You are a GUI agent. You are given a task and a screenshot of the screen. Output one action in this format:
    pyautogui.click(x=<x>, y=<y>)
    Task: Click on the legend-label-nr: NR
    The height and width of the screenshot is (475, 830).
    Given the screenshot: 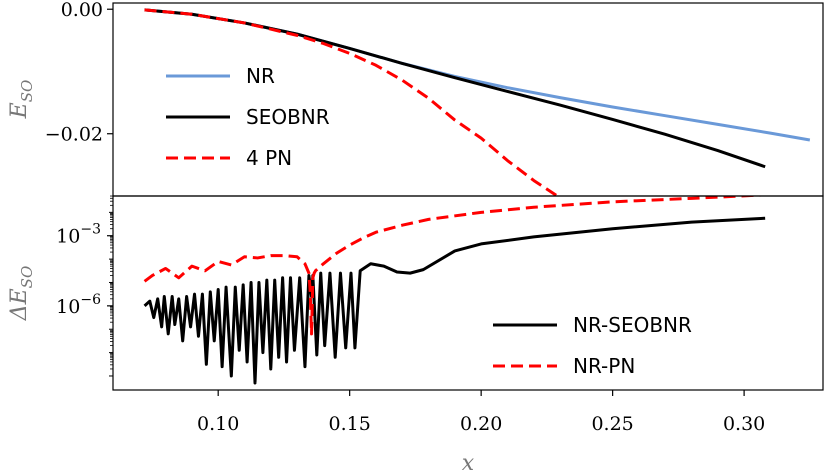 What is the action you would take?
    pyautogui.click(x=260, y=76)
    